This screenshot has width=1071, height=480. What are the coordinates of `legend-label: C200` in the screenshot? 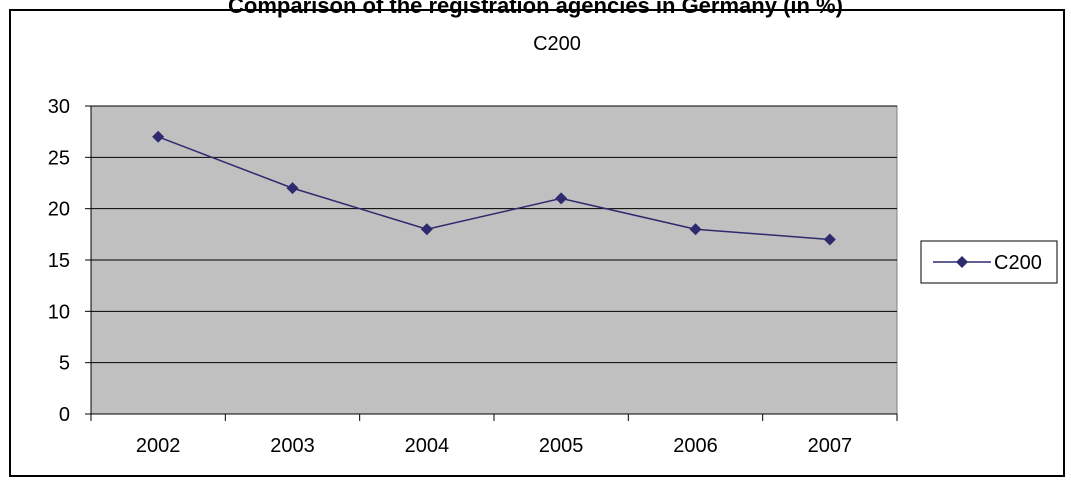 It's located at (1018, 263).